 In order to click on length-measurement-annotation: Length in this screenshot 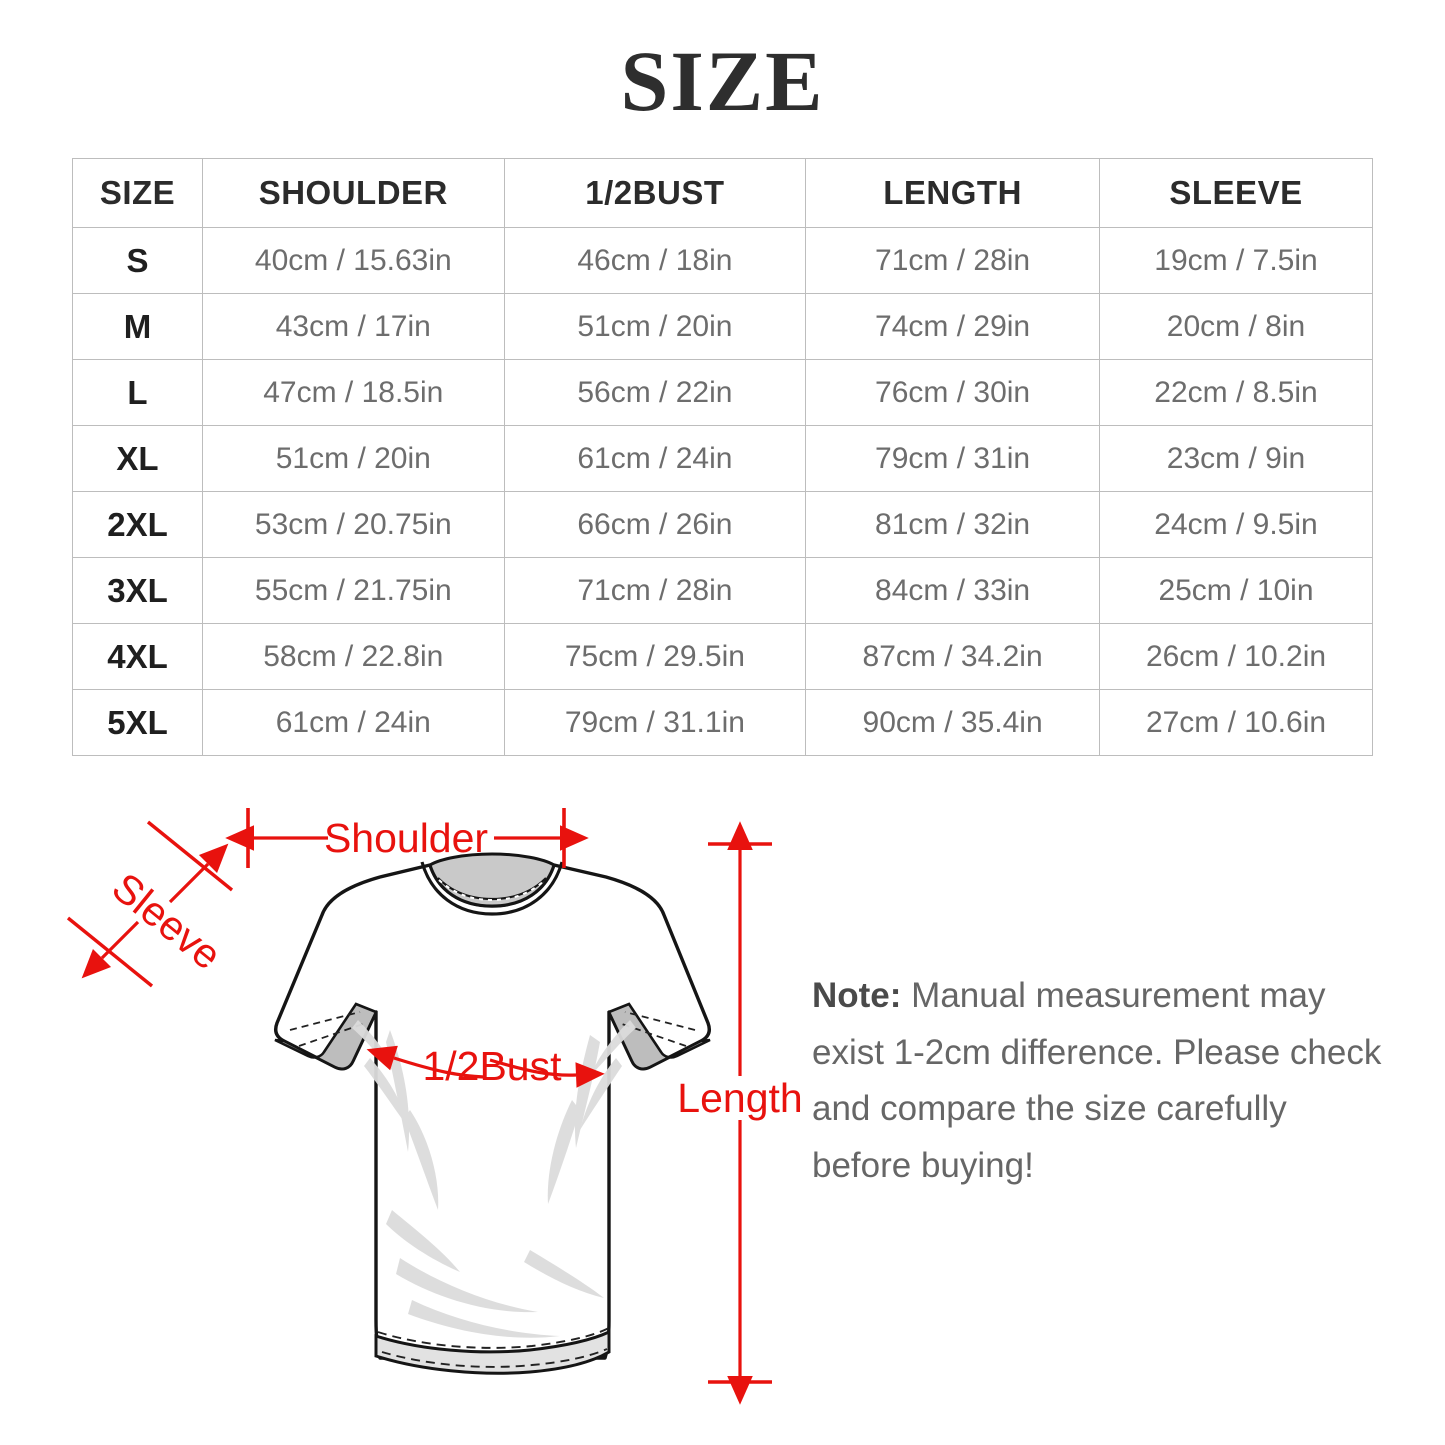, I will do `click(740, 1113)`.